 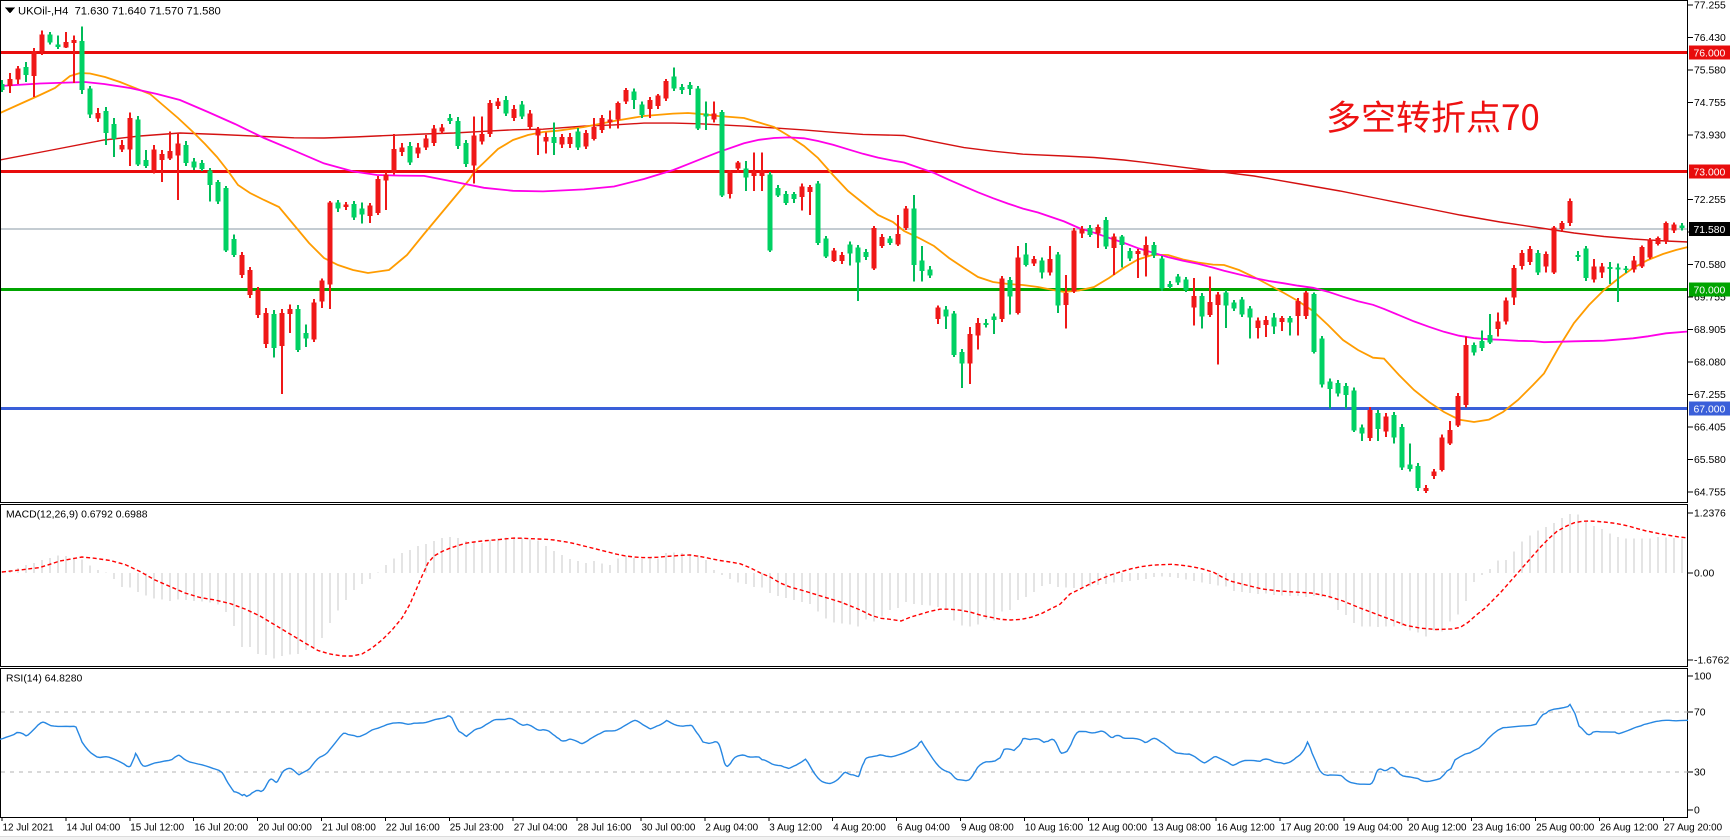 I want to click on svg-text: 14 Jul 04:00, so click(x=93, y=828).